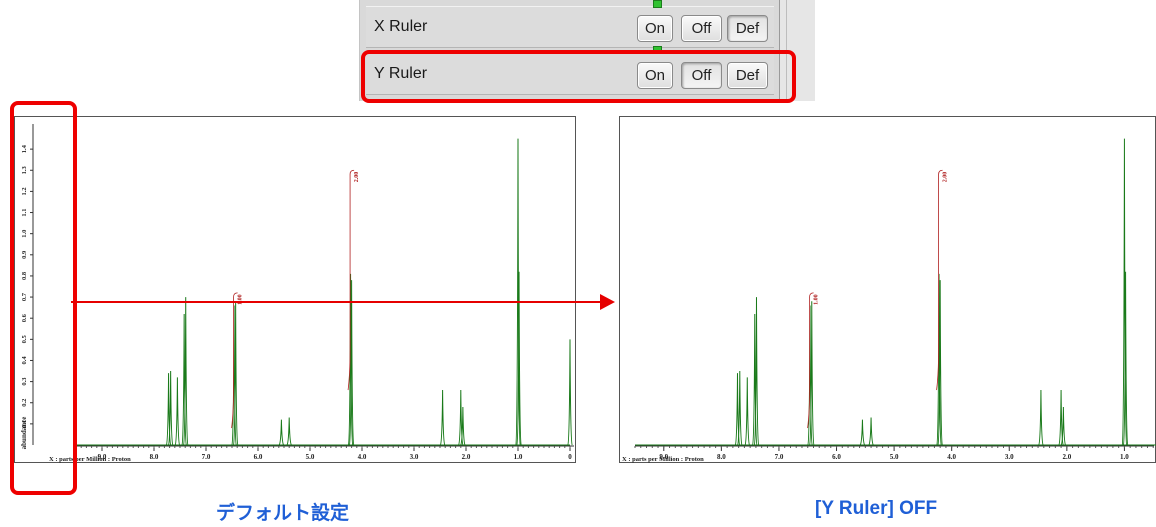 Image resolution: width=1156 pixels, height=527 pixels. Describe the element at coordinates (24, 148) in the screenshot. I see `y-tick-label: 1.4` at that location.